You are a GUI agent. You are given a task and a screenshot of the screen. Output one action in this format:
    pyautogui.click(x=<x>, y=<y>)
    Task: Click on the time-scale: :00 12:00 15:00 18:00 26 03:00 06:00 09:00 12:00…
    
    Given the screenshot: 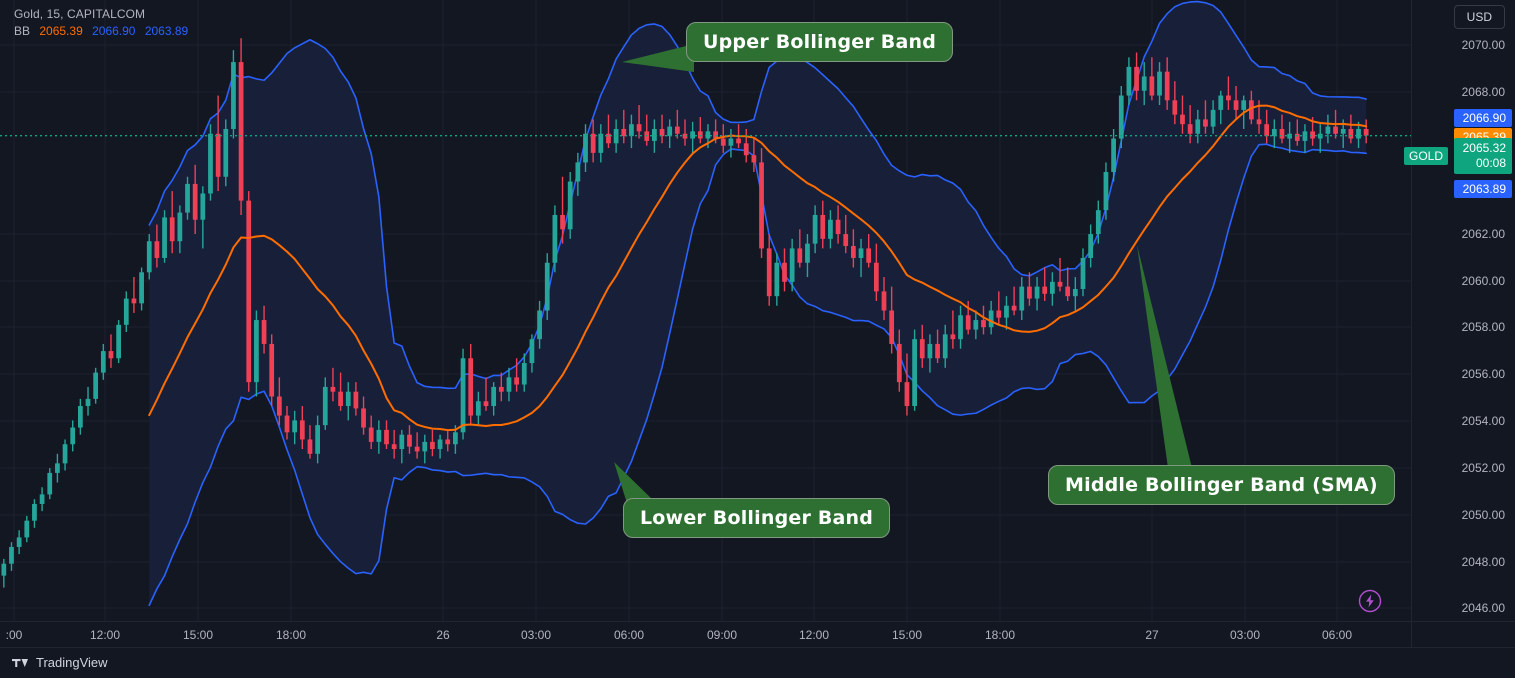 What is the action you would take?
    pyautogui.click(x=722, y=634)
    